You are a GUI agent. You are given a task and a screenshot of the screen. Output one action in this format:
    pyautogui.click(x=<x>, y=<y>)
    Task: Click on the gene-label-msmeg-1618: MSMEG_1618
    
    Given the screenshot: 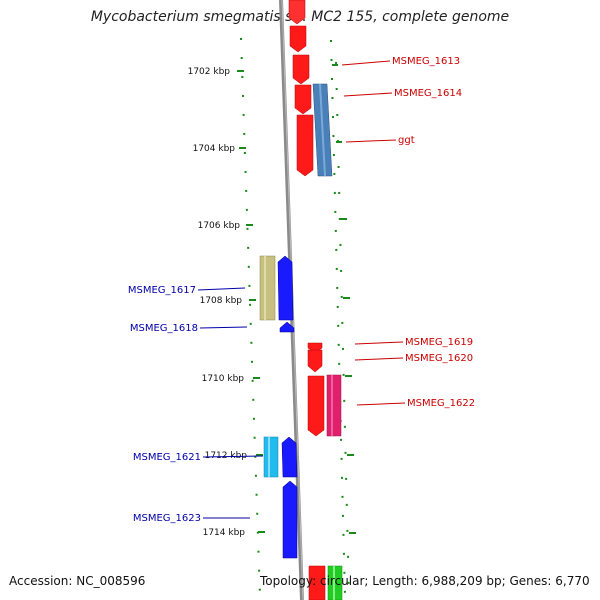 What is the action you would take?
    pyautogui.click(x=164, y=328)
    